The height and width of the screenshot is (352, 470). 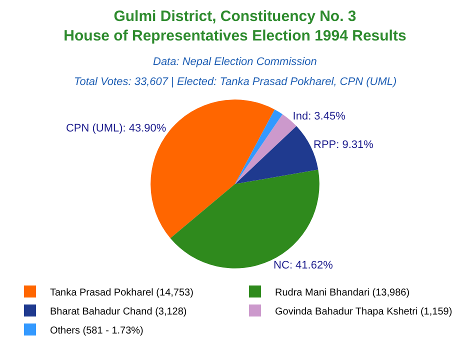 What do you see at coordinates (97, 330) in the screenshot?
I see `legend-label: Others (581 - 1.73%)` at bounding box center [97, 330].